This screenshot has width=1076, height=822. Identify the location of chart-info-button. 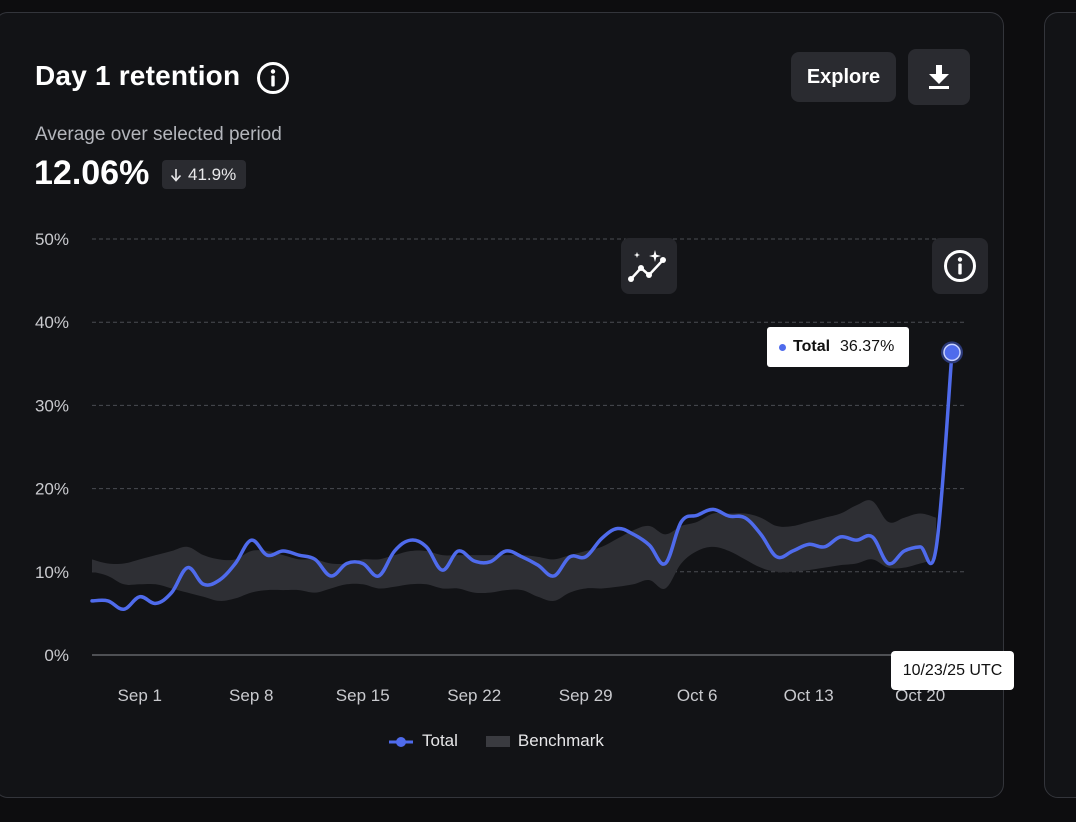
(960, 266).